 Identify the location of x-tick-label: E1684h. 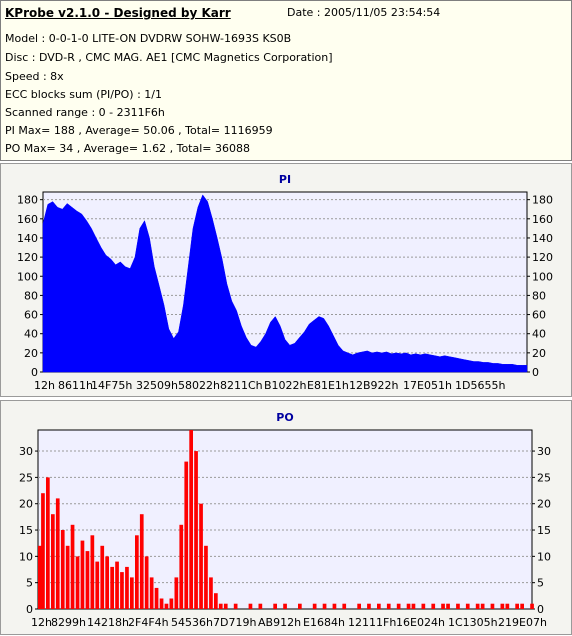
(324, 622).